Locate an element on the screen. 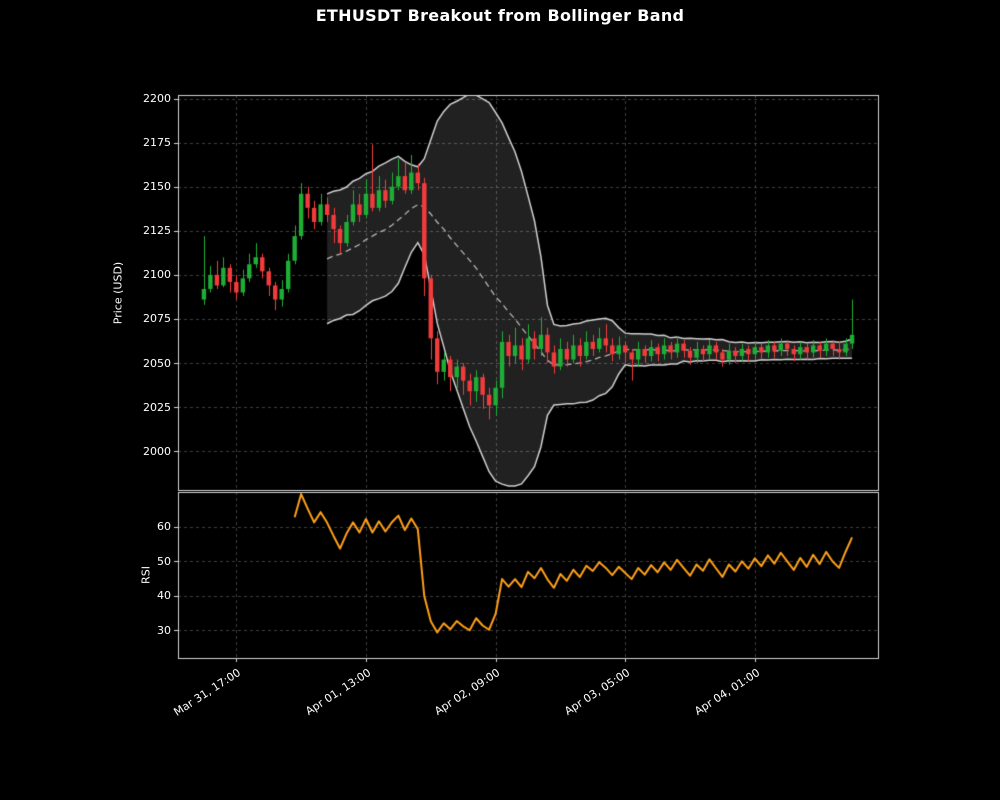 This screenshot has width=1000, height=800. rsi-tick-label: 60 is located at coordinates (164, 527).